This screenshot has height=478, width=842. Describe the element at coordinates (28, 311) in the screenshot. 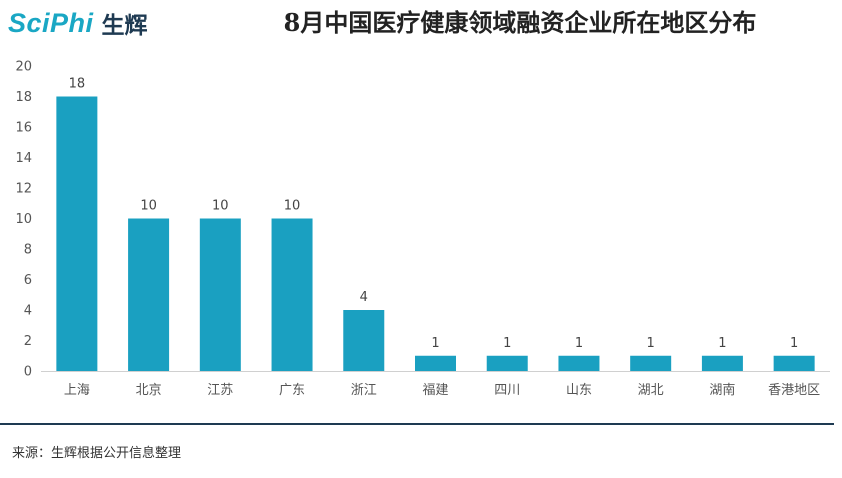

I see `y-tick-label: 4` at that location.